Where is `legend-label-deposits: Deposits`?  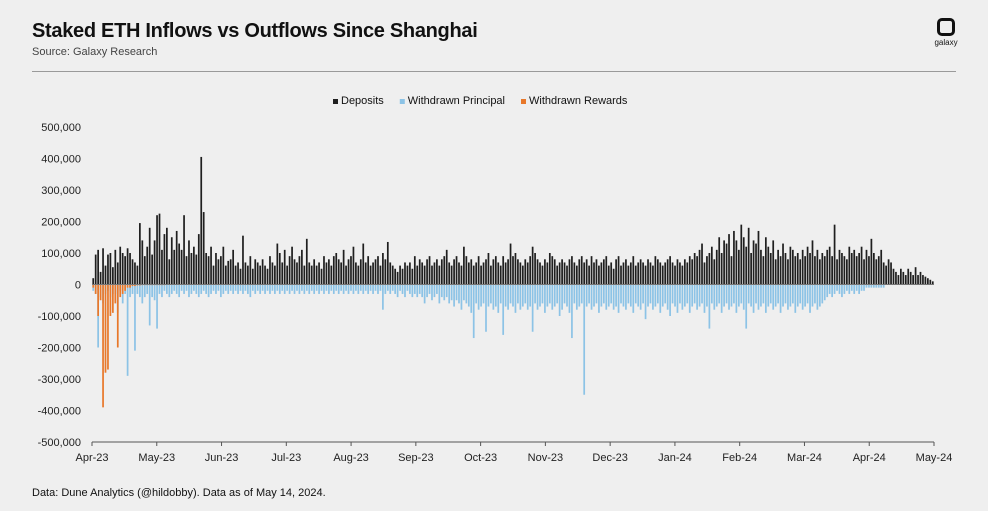 legend-label-deposits: Deposits is located at coordinates (362, 101).